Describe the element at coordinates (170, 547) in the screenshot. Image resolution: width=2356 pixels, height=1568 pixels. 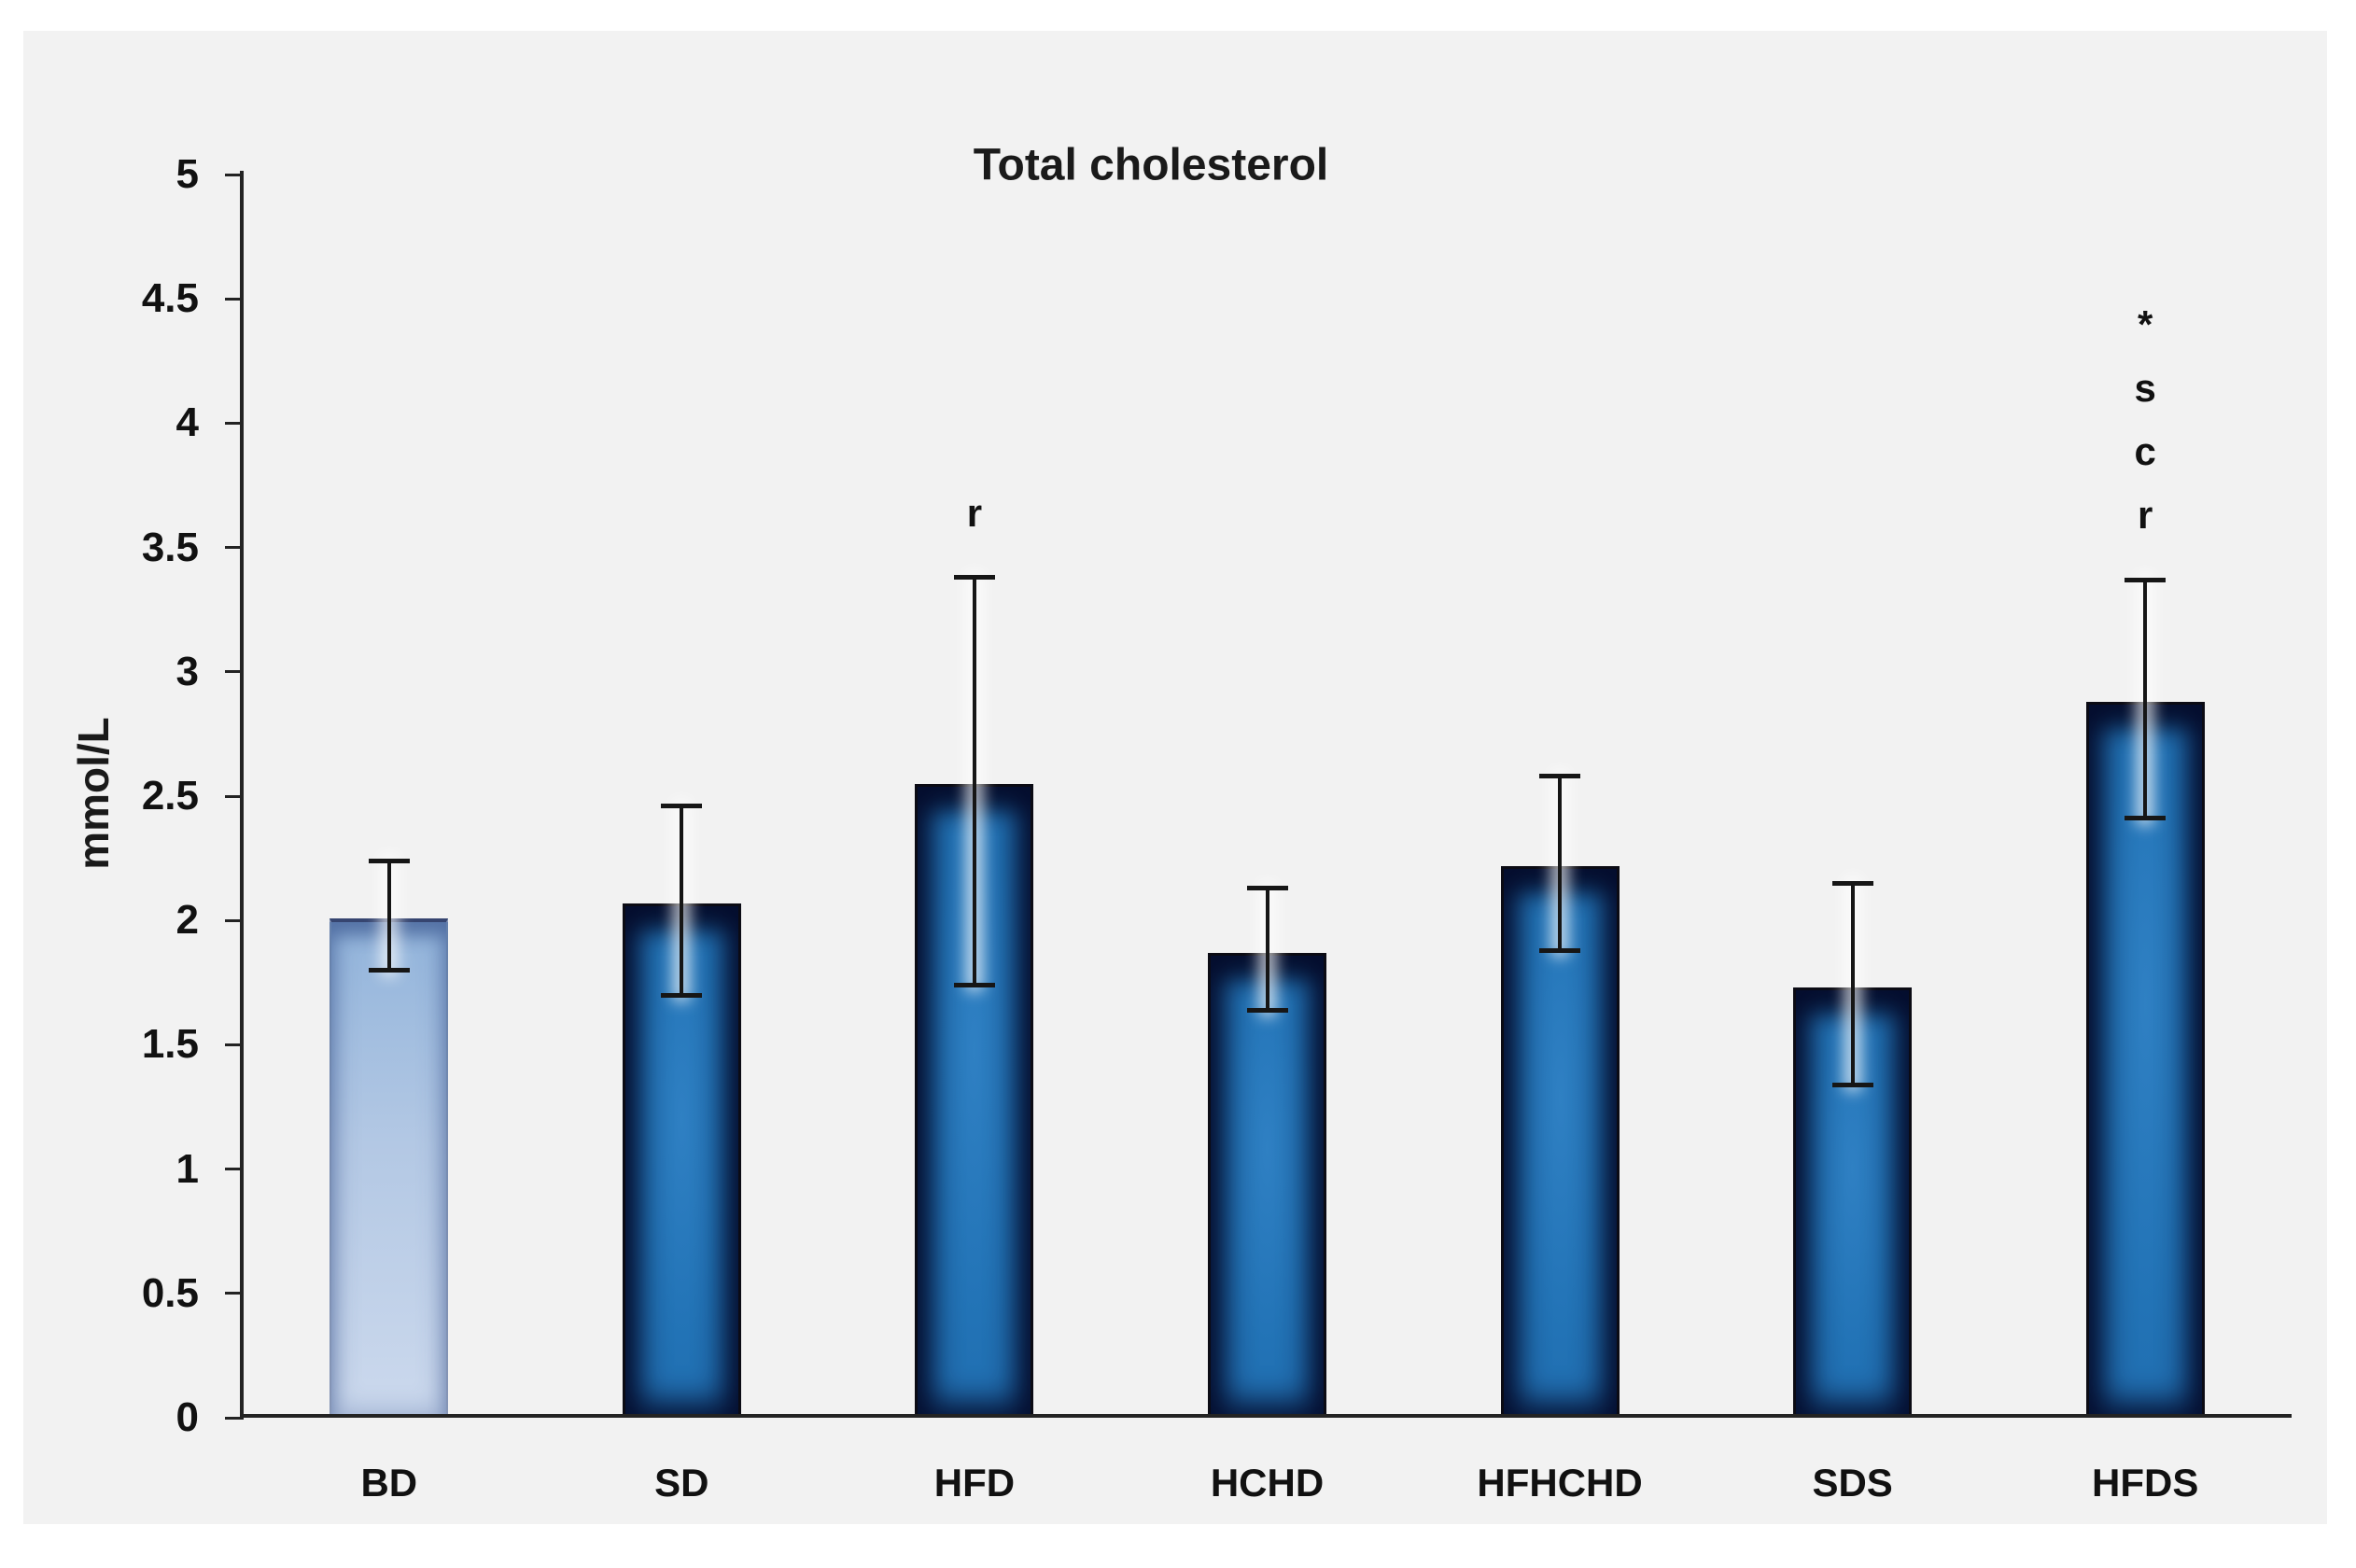
I see `y-tick-label: 3.5` at that location.